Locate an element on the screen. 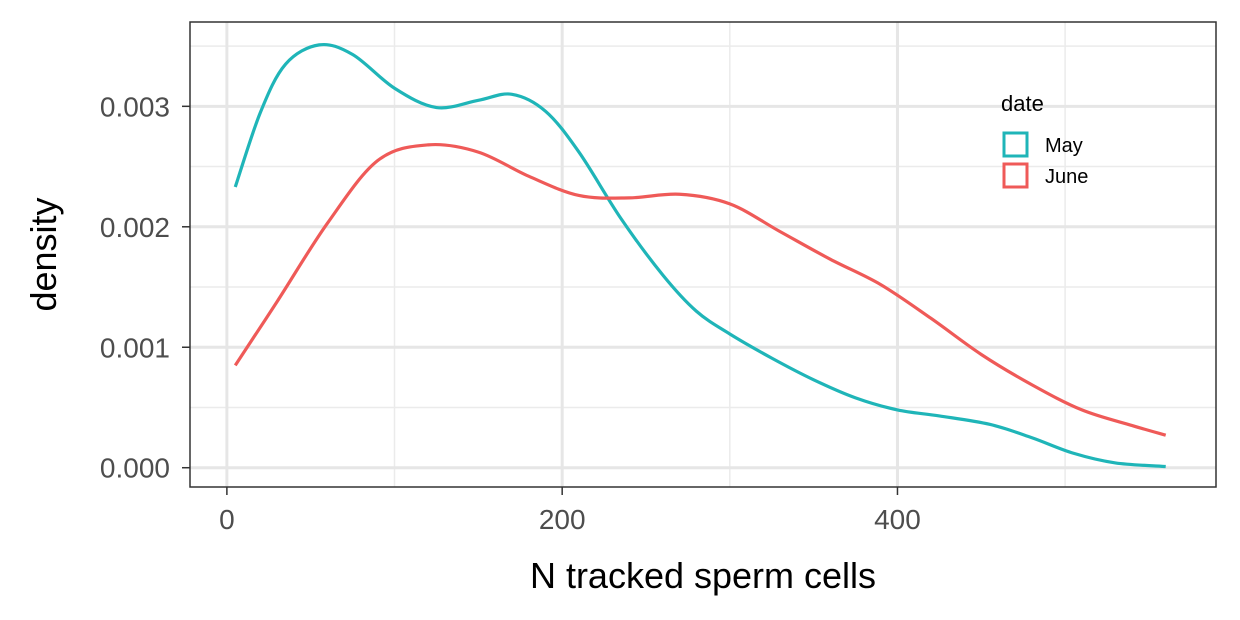 The image size is (1240, 620). legend: date May June is located at coordinates (1044, 140).